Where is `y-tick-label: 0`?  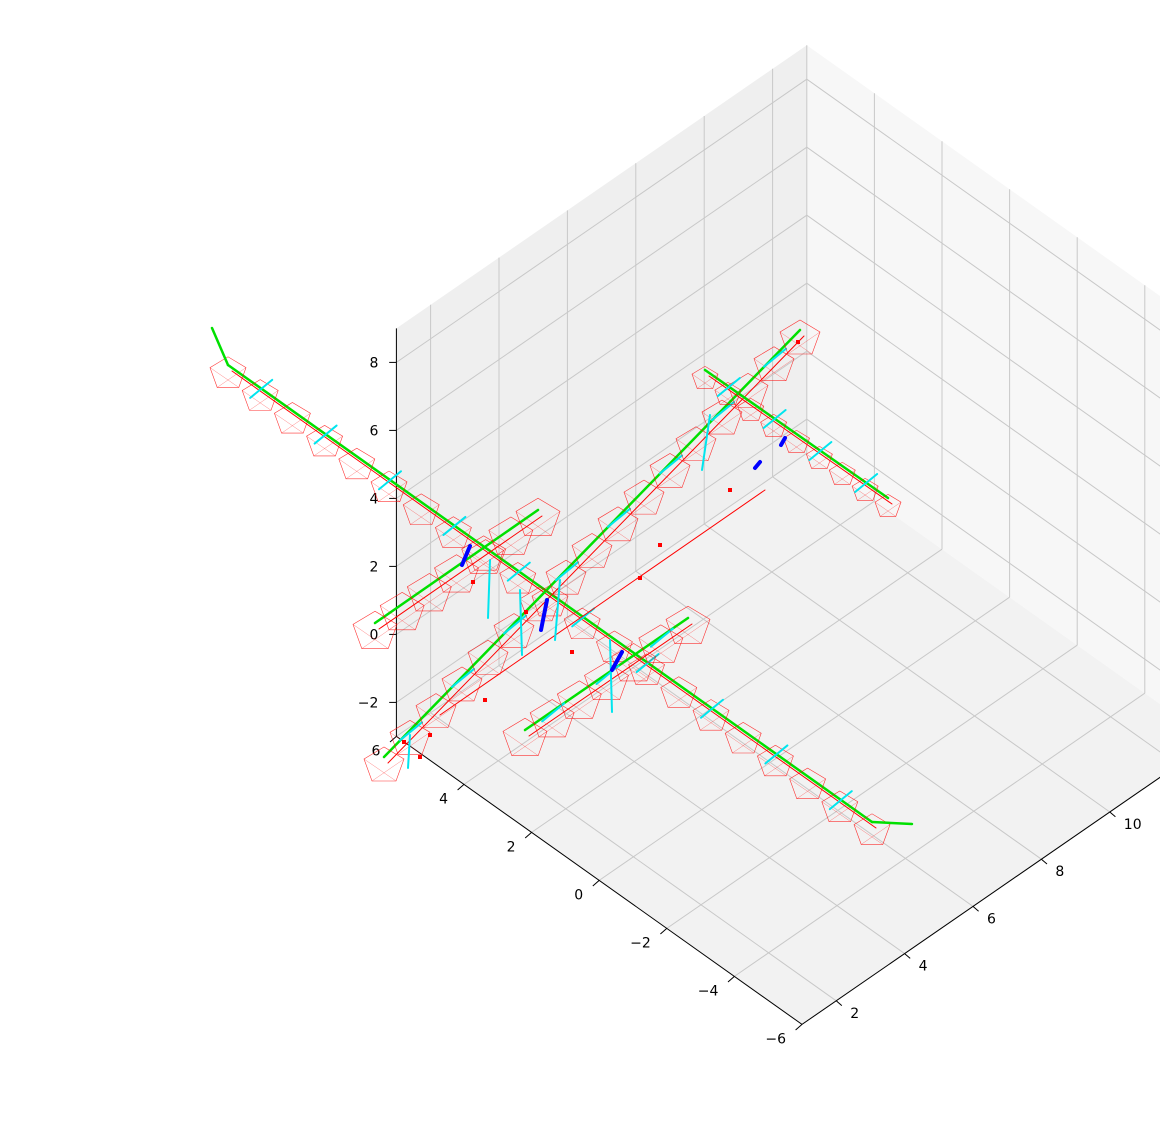
y-tick-label: 0 is located at coordinates (578, 895).